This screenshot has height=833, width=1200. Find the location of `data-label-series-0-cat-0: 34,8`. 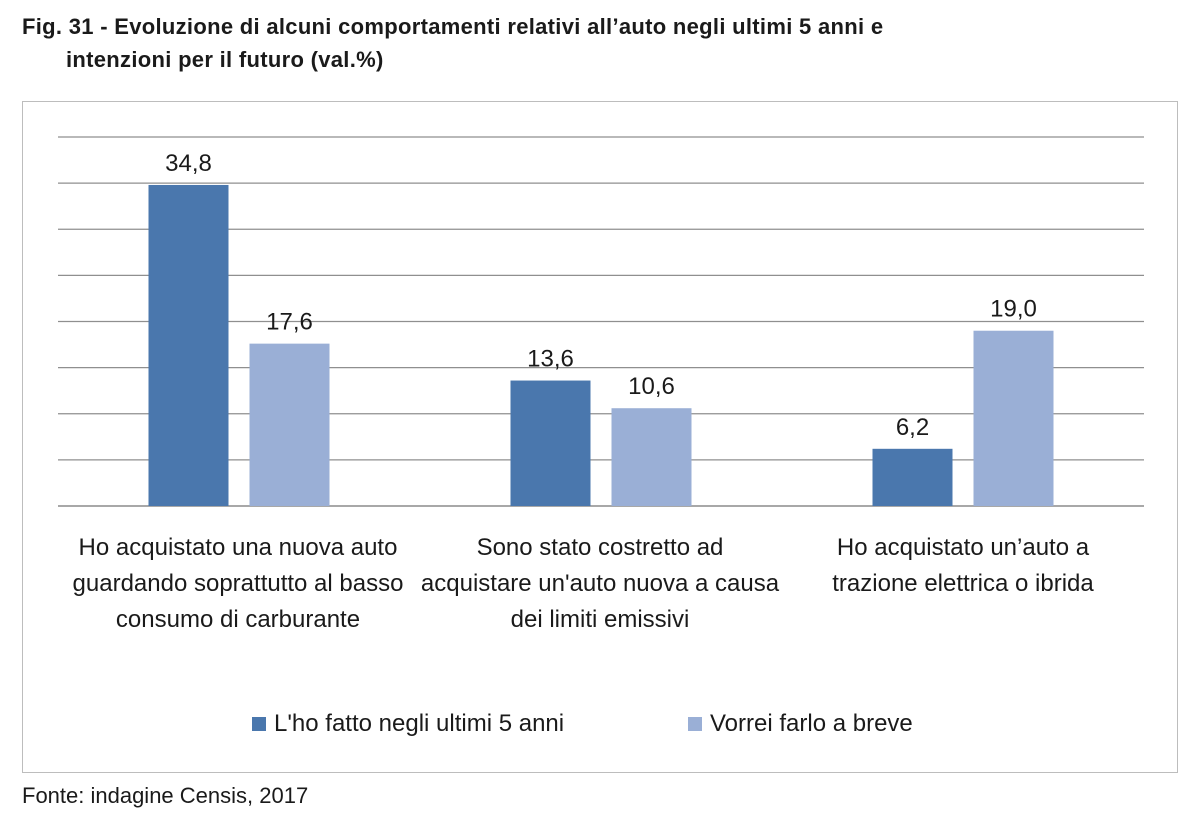

data-label-series-0-cat-0: 34,8 is located at coordinates (188, 163).